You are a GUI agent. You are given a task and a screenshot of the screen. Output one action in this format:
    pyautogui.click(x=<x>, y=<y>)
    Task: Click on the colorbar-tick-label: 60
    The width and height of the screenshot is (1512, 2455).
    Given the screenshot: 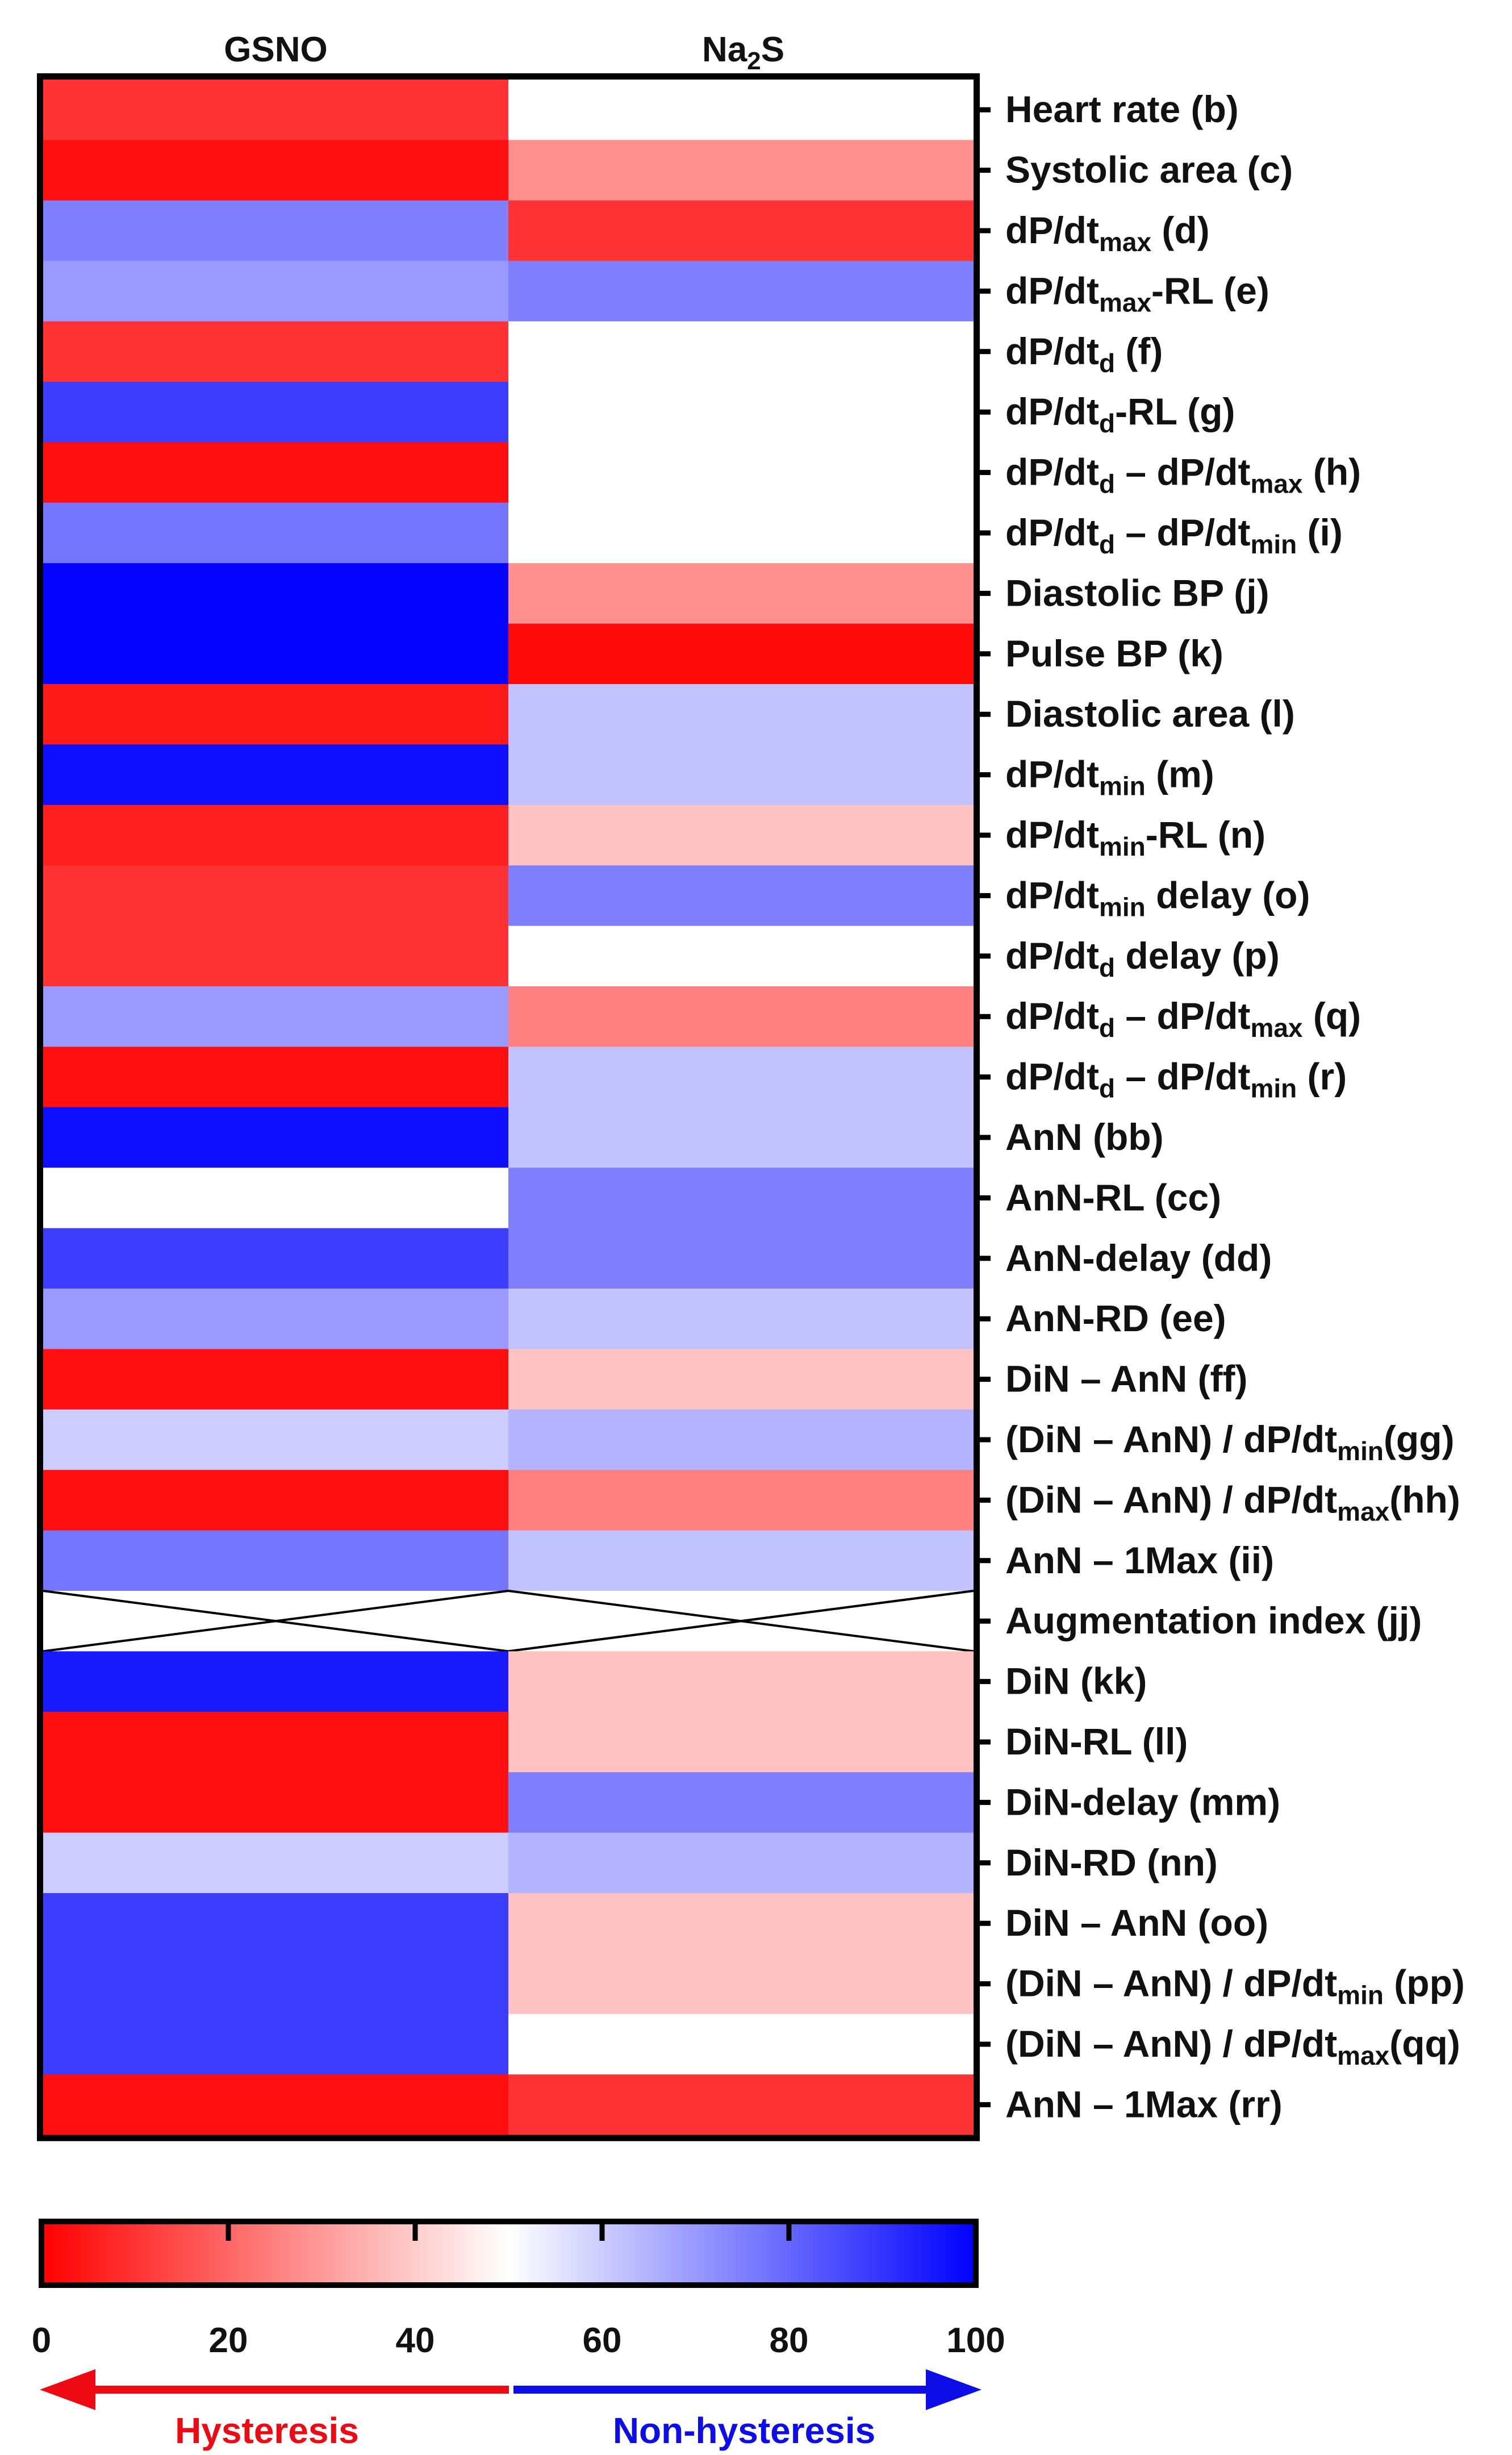 What is the action you would take?
    pyautogui.click(x=602, y=2341)
    